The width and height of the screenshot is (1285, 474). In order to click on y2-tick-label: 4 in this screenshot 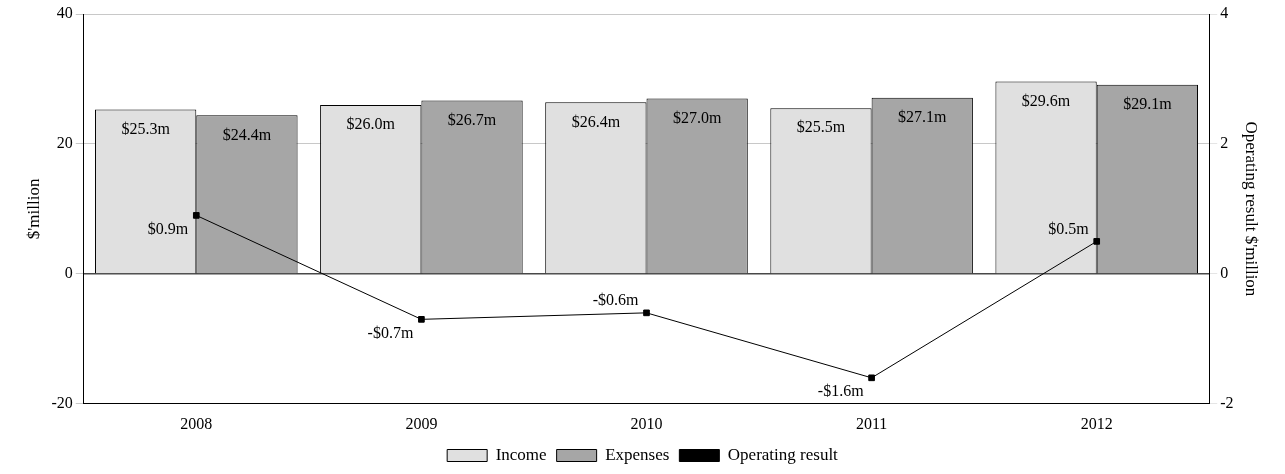, I will do `click(1224, 13)`.